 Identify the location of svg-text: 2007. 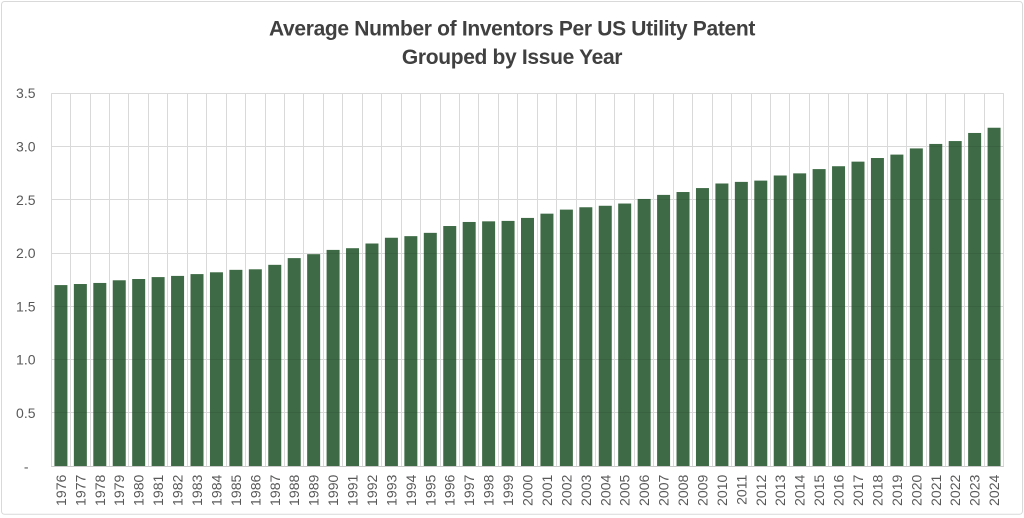
(664, 490).